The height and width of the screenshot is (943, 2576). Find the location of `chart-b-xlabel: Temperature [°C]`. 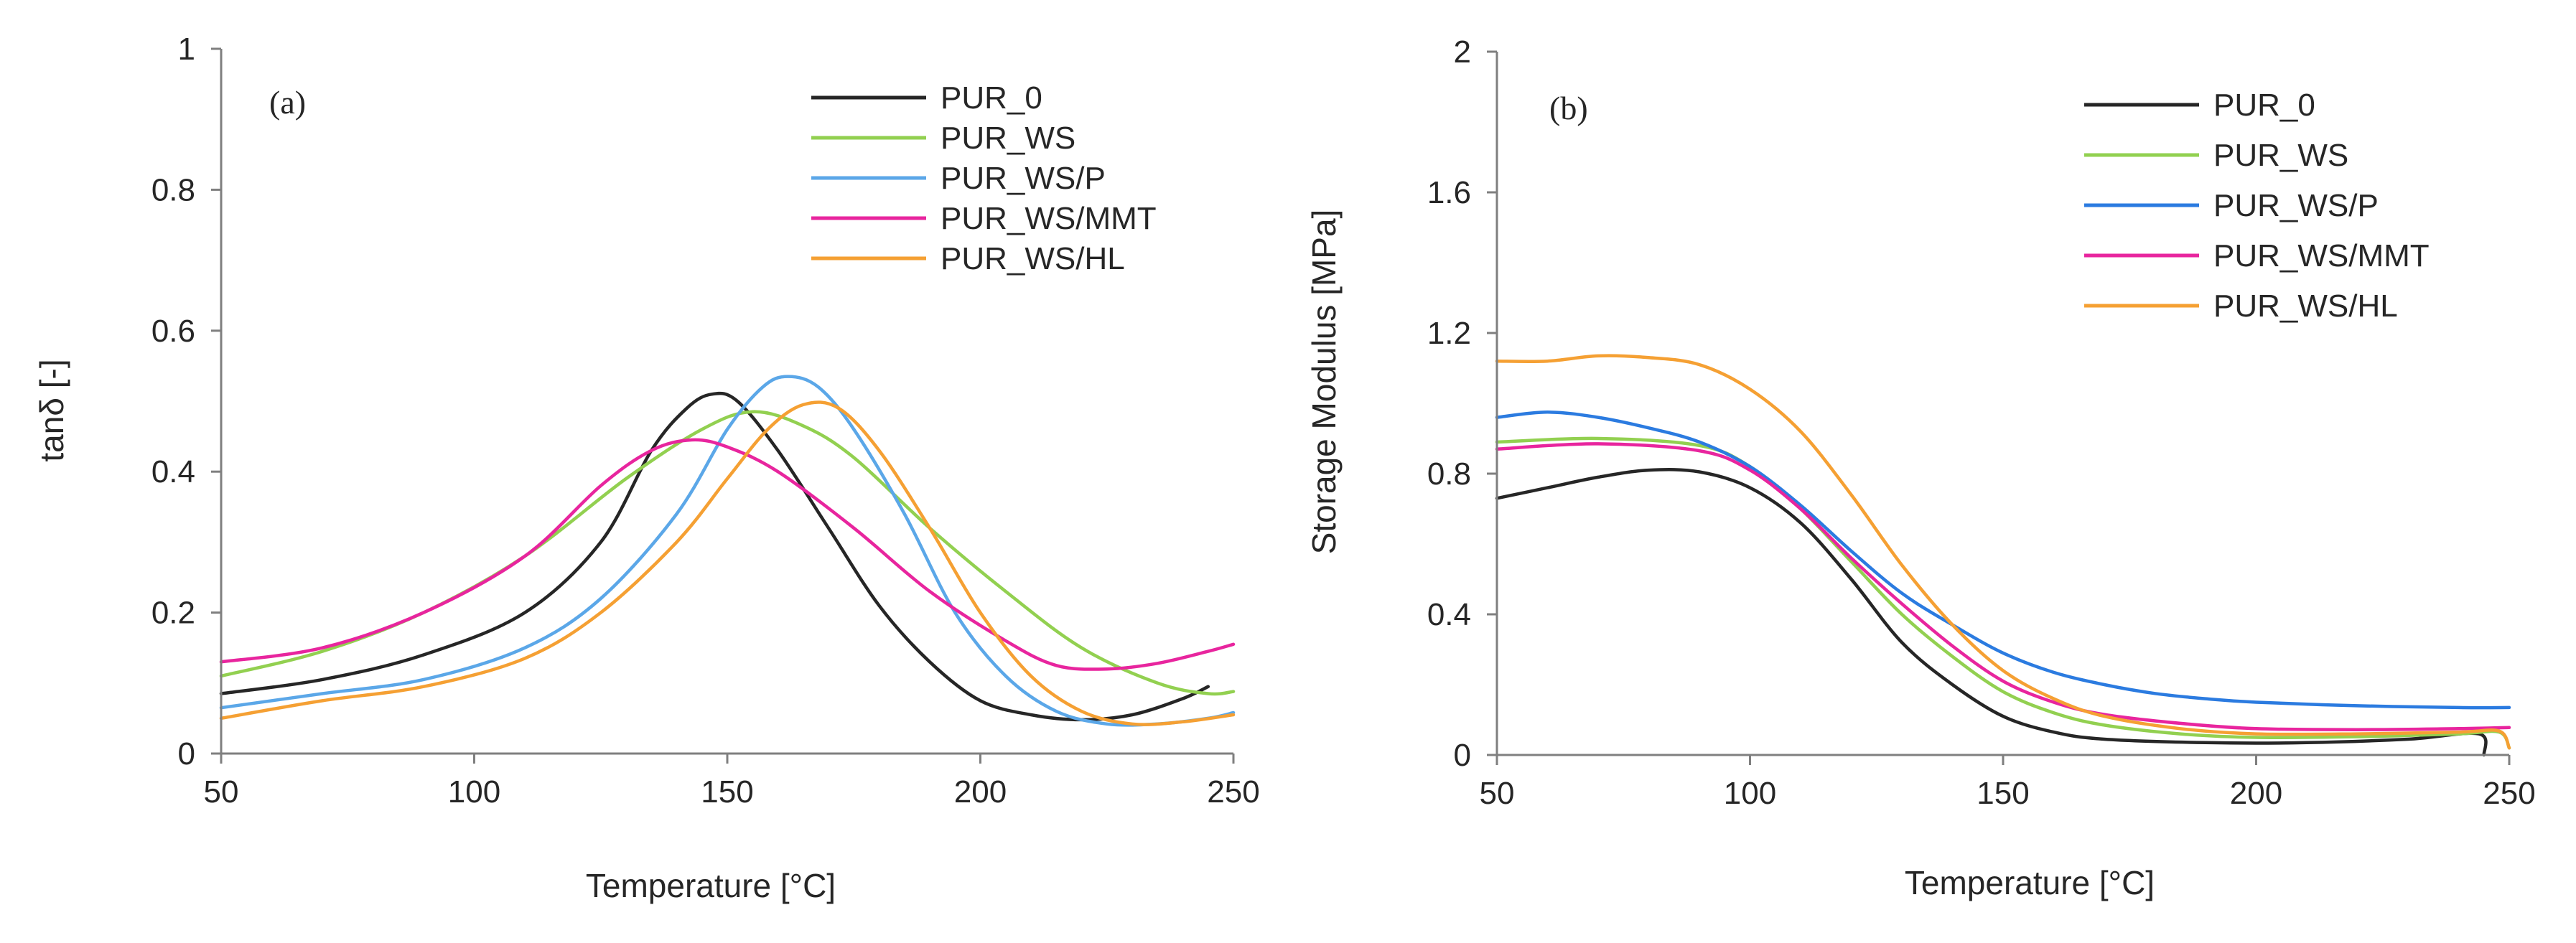

chart-b-xlabel: Temperature [°C] is located at coordinates (2030, 883).